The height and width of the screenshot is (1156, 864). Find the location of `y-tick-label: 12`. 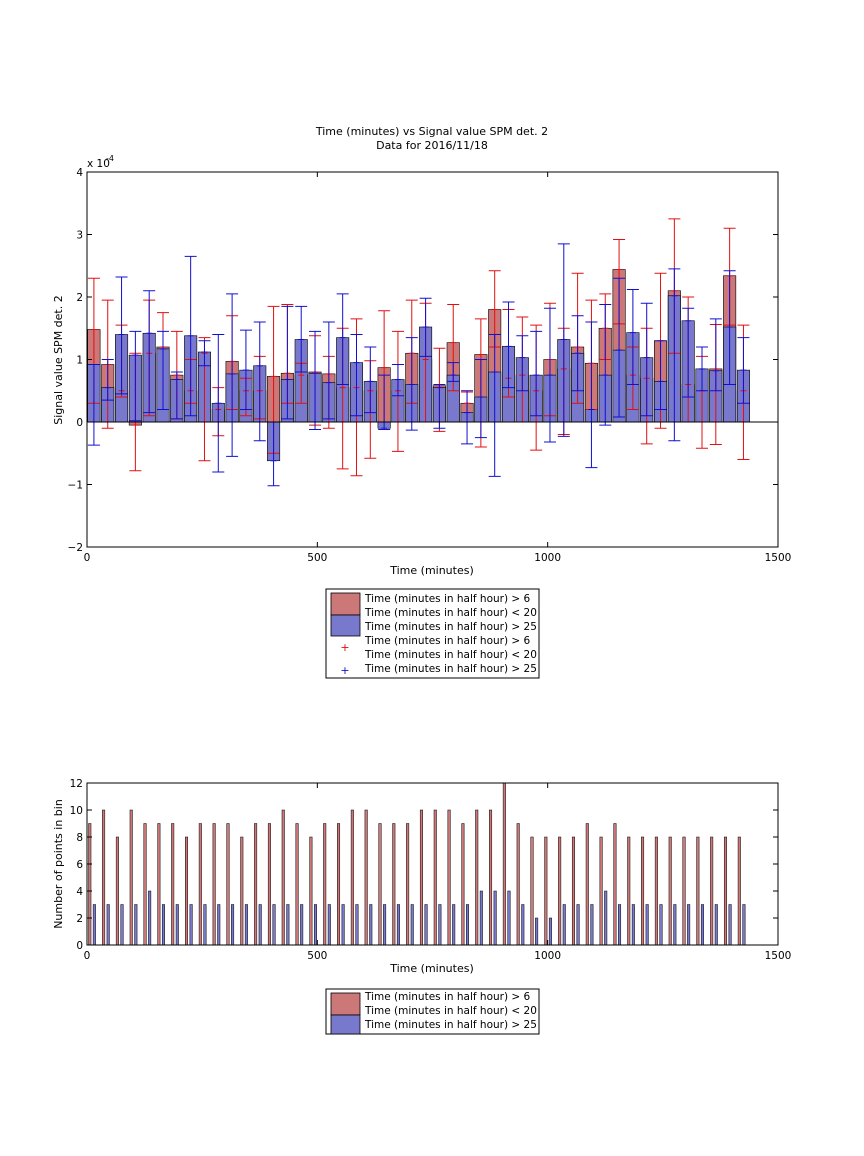

y-tick-label: 12 is located at coordinates (76, 784).